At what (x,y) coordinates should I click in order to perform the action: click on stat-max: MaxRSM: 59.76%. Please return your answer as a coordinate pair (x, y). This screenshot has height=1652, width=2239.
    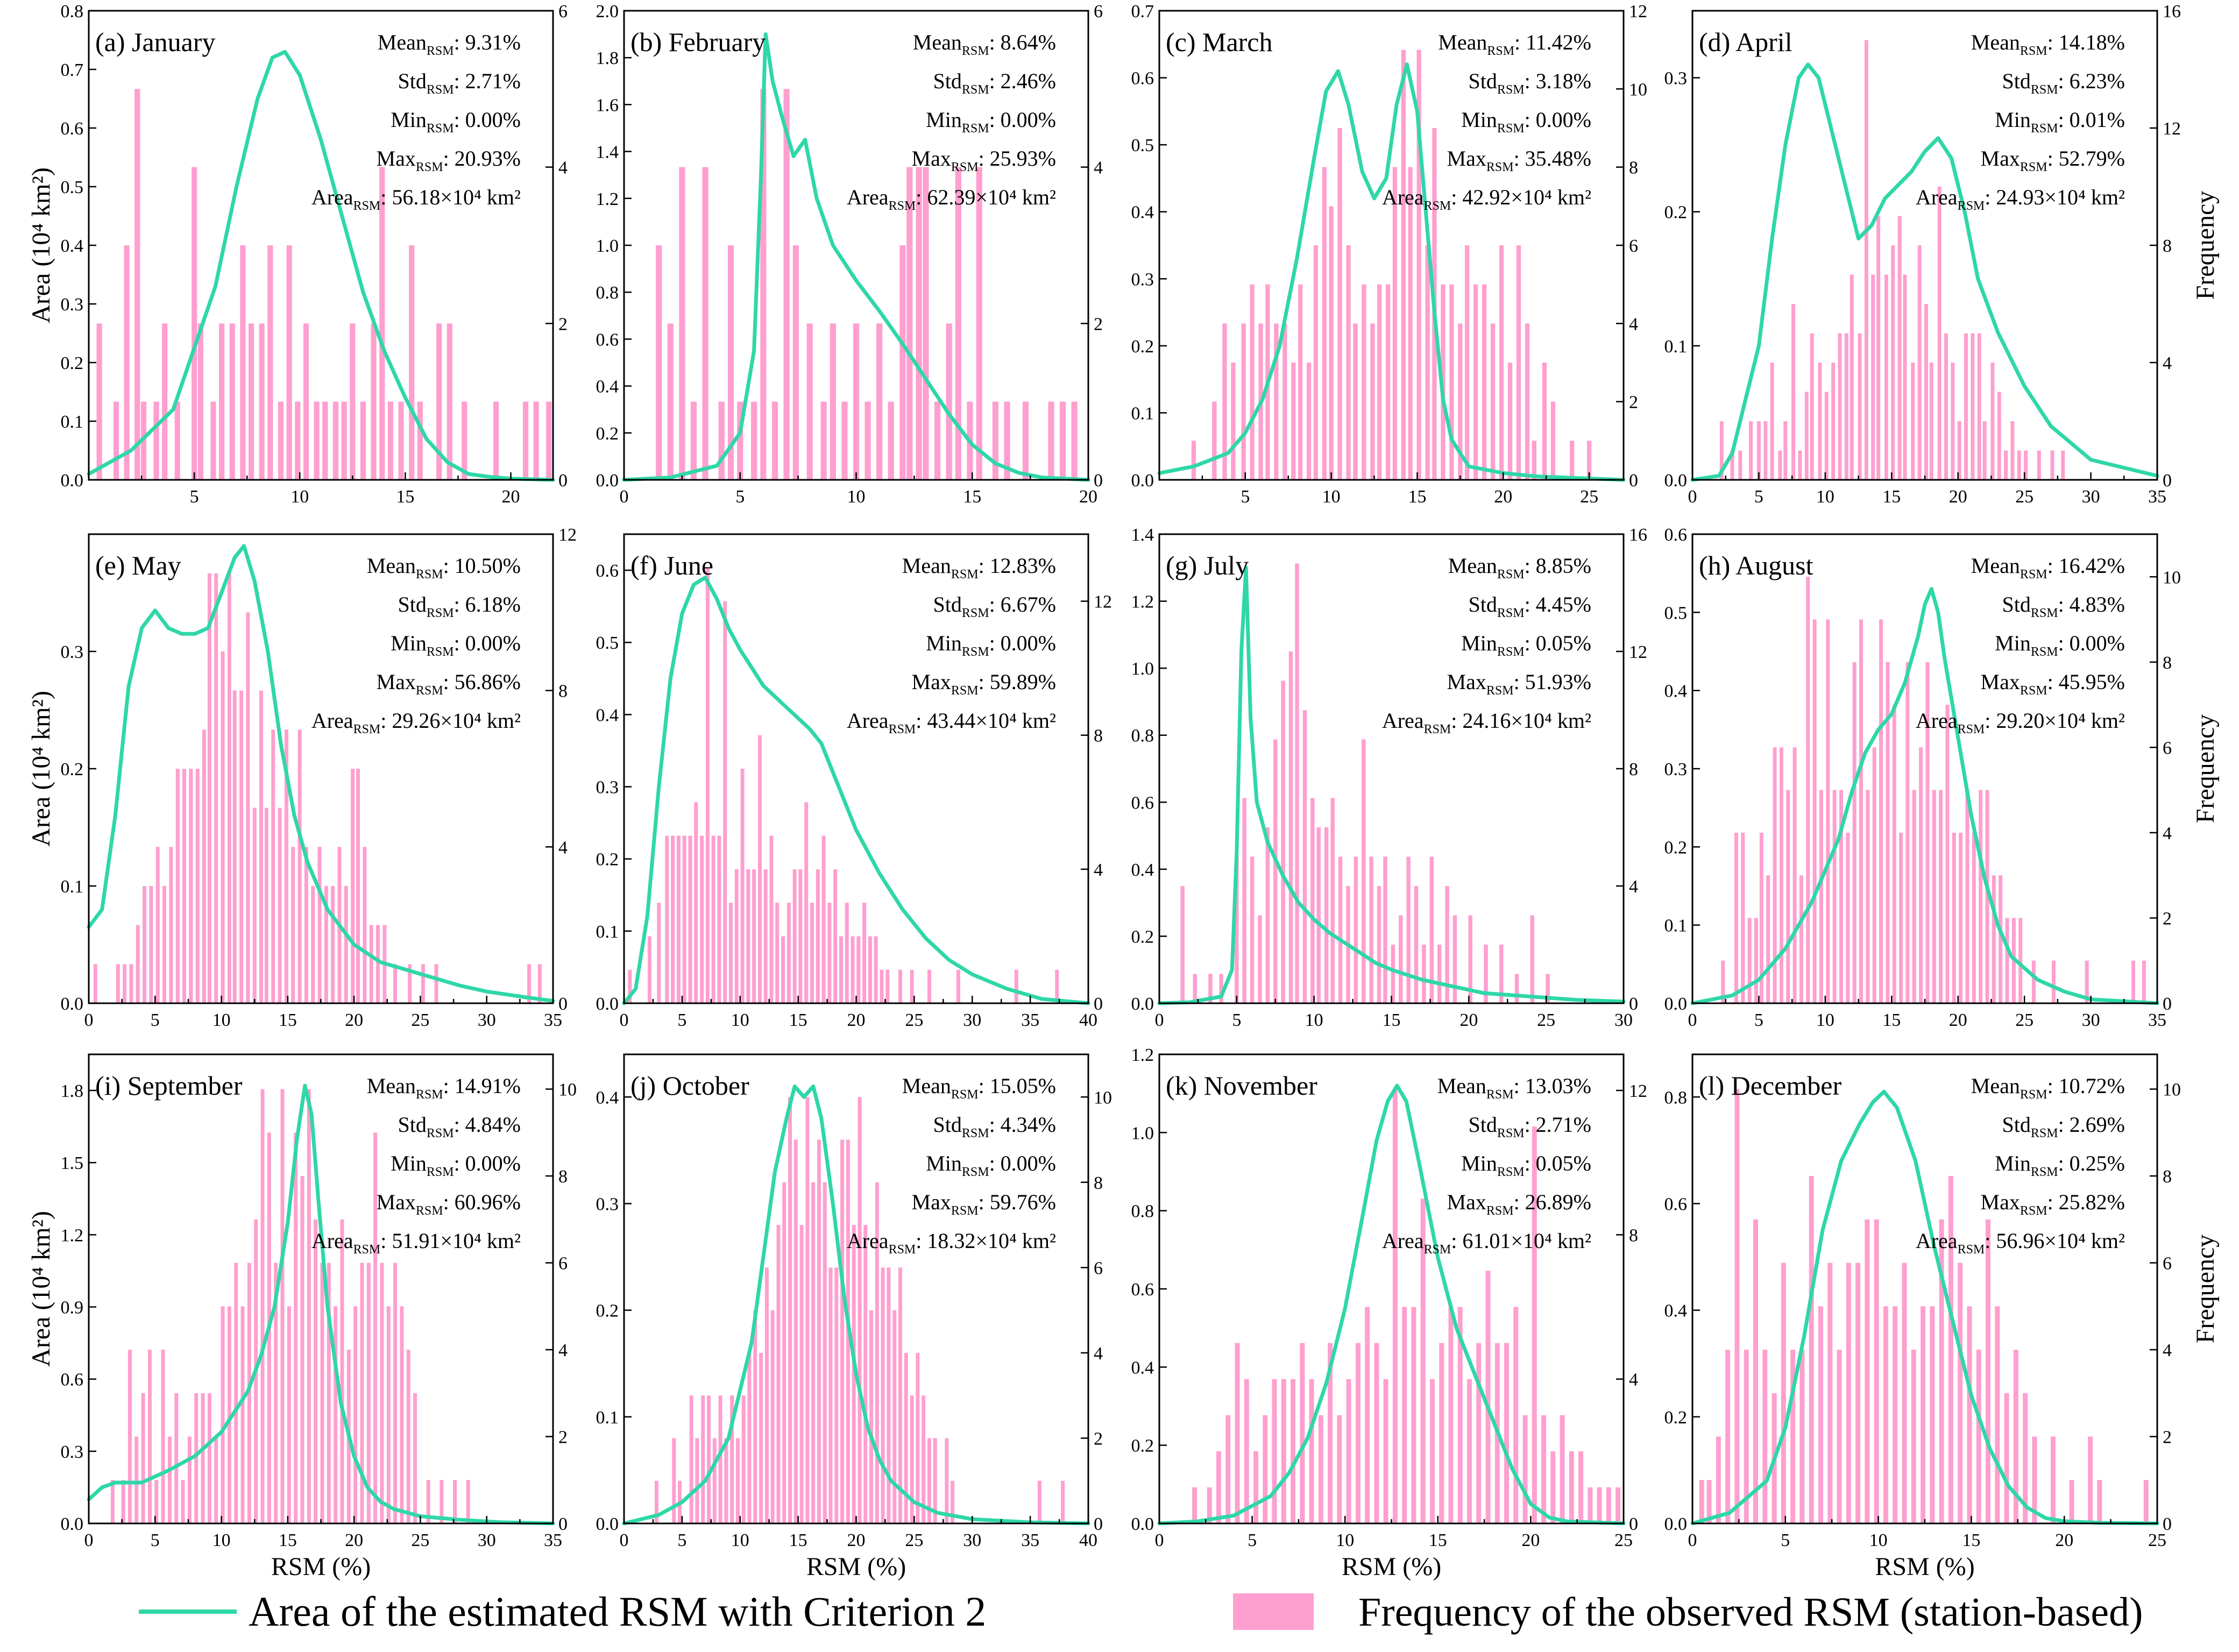
    Looking at the image, I should click on (984, 1204).